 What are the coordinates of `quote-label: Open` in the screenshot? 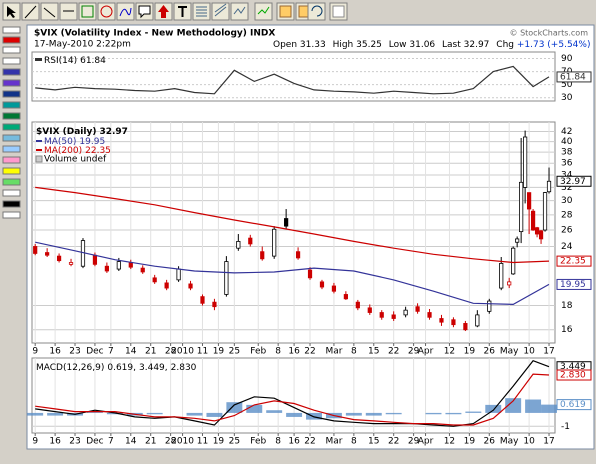 It's located at (285, 45).